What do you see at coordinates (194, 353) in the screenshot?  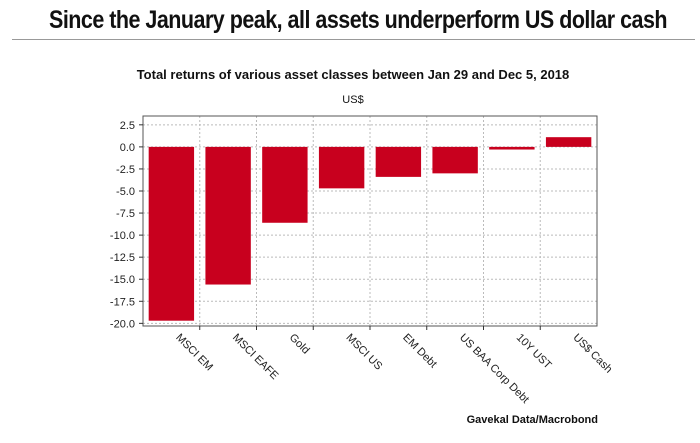 I see `x-tick-label: MSCI EM` at bounding box center [194, 353].